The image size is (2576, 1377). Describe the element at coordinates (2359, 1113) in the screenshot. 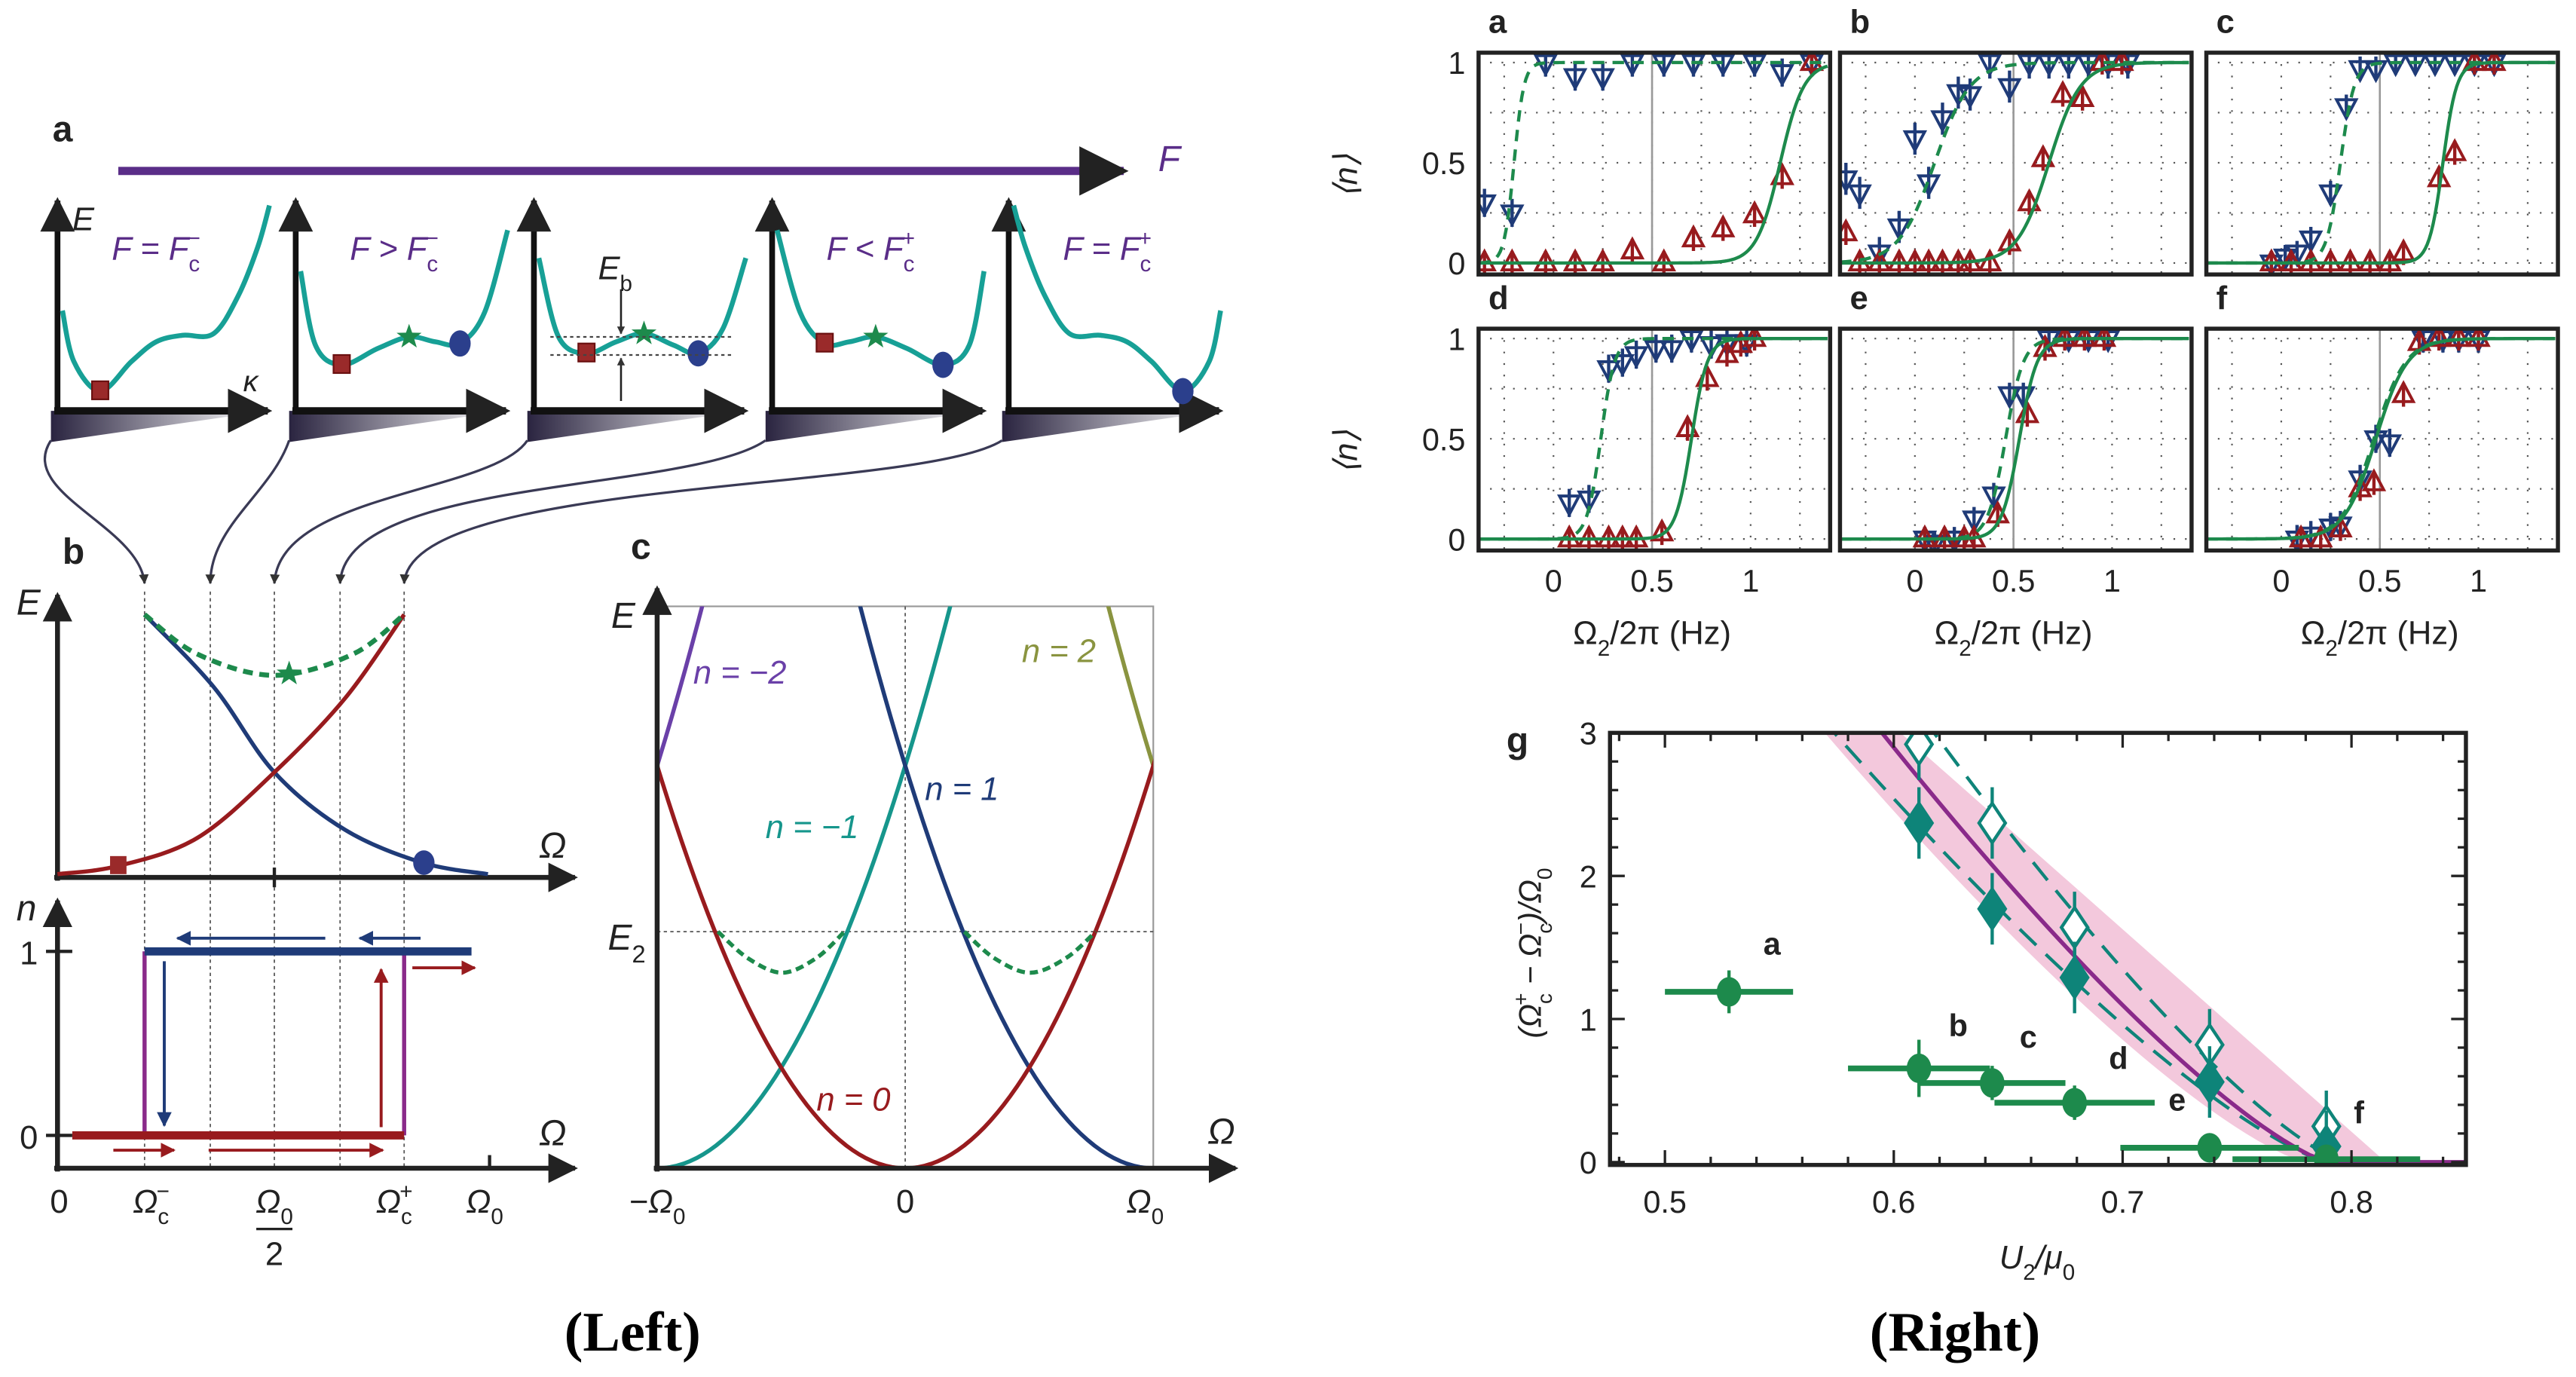

I see `point-label: f` at that location.